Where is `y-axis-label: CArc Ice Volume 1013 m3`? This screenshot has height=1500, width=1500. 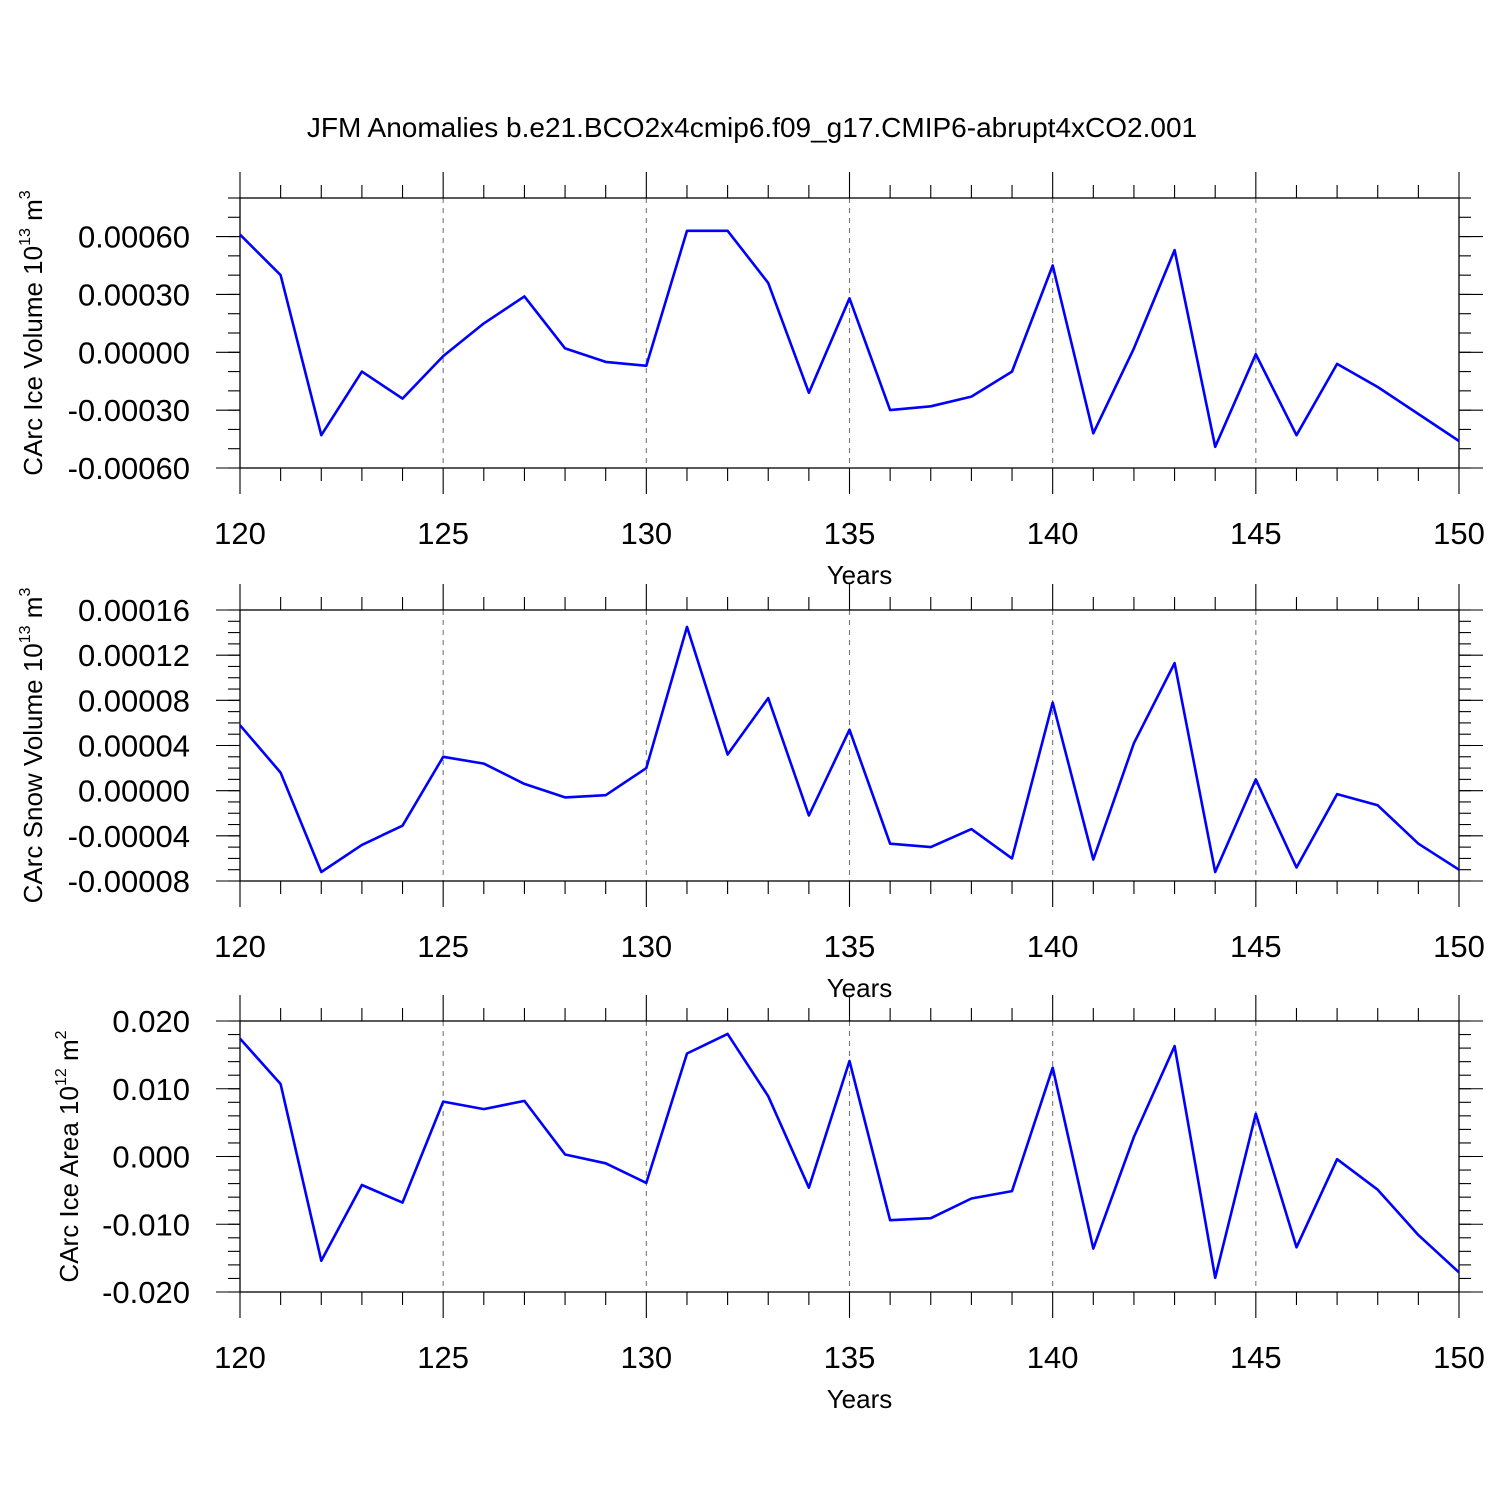
y-axis-label: CArc Ice Volume 1013 m3 is located at coordinates (32, 332).